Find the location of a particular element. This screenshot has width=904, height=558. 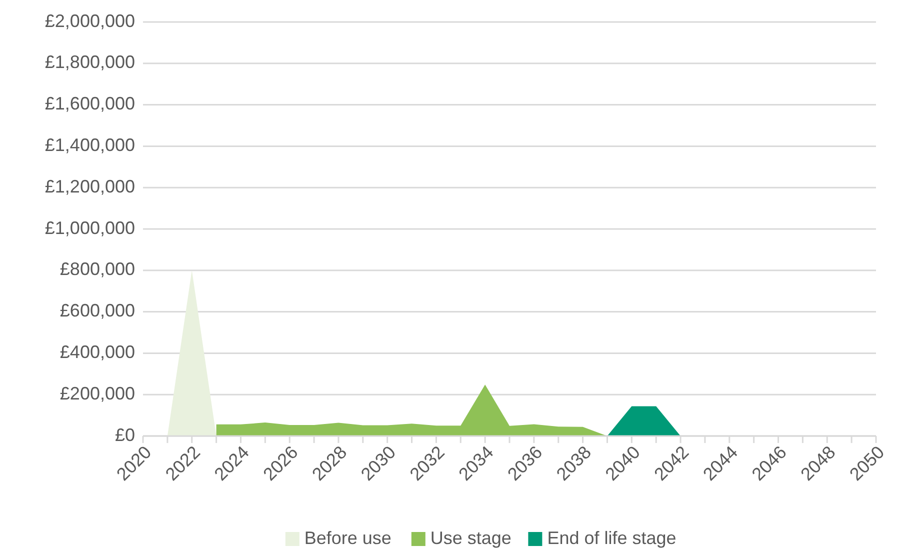

y-tick-label: £400,000 is located at coordinates (97, 352).